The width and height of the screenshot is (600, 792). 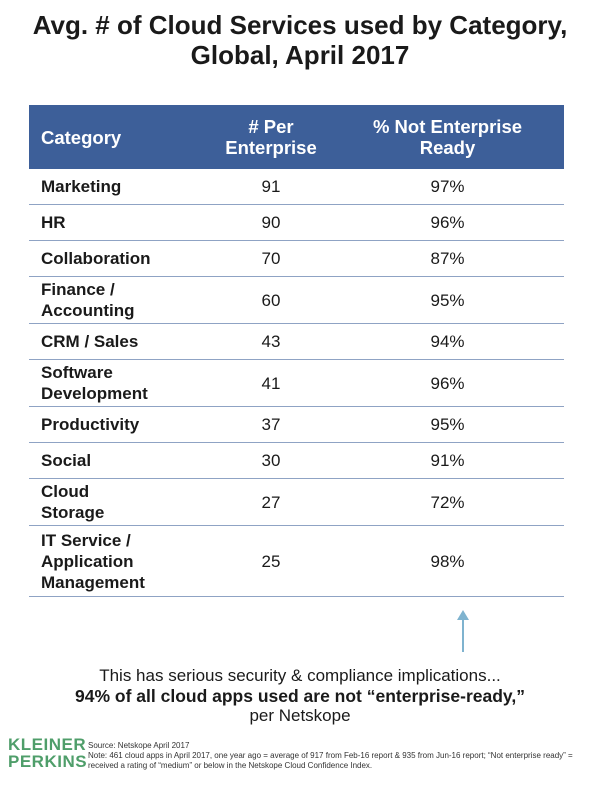 I want to click on callout-line-3: per Netskope, so click(x=300, y=715).